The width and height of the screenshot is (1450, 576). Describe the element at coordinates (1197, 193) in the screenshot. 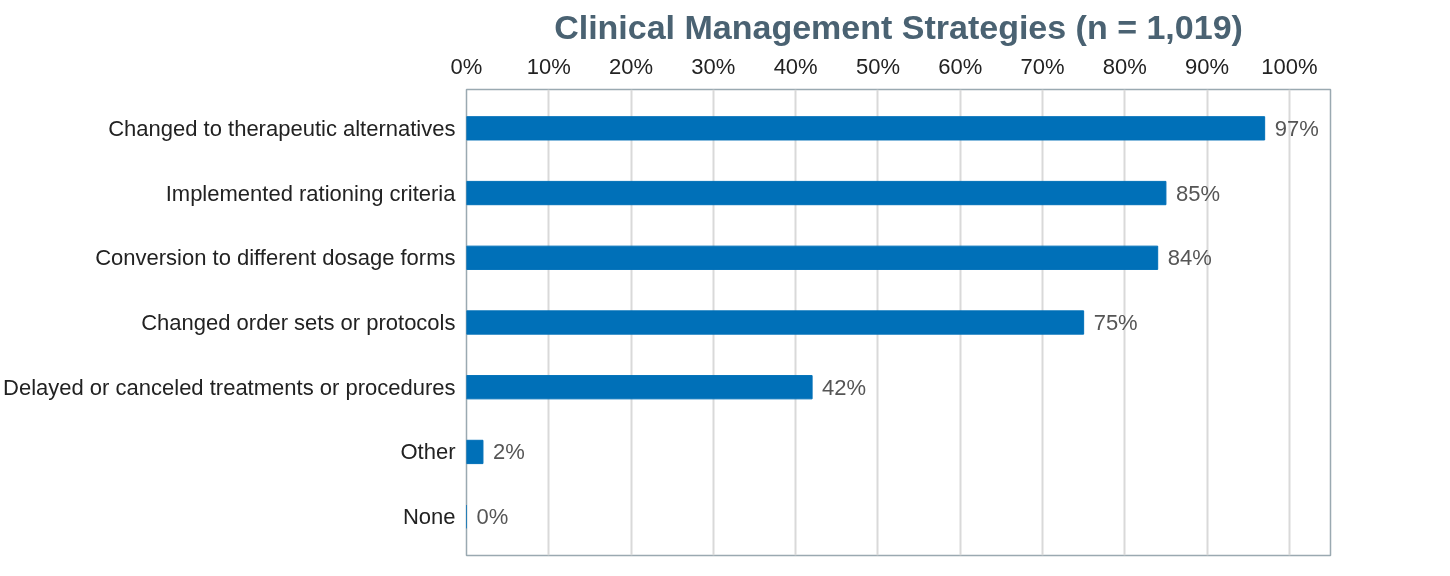

I see `data-label: 85%` at that location.